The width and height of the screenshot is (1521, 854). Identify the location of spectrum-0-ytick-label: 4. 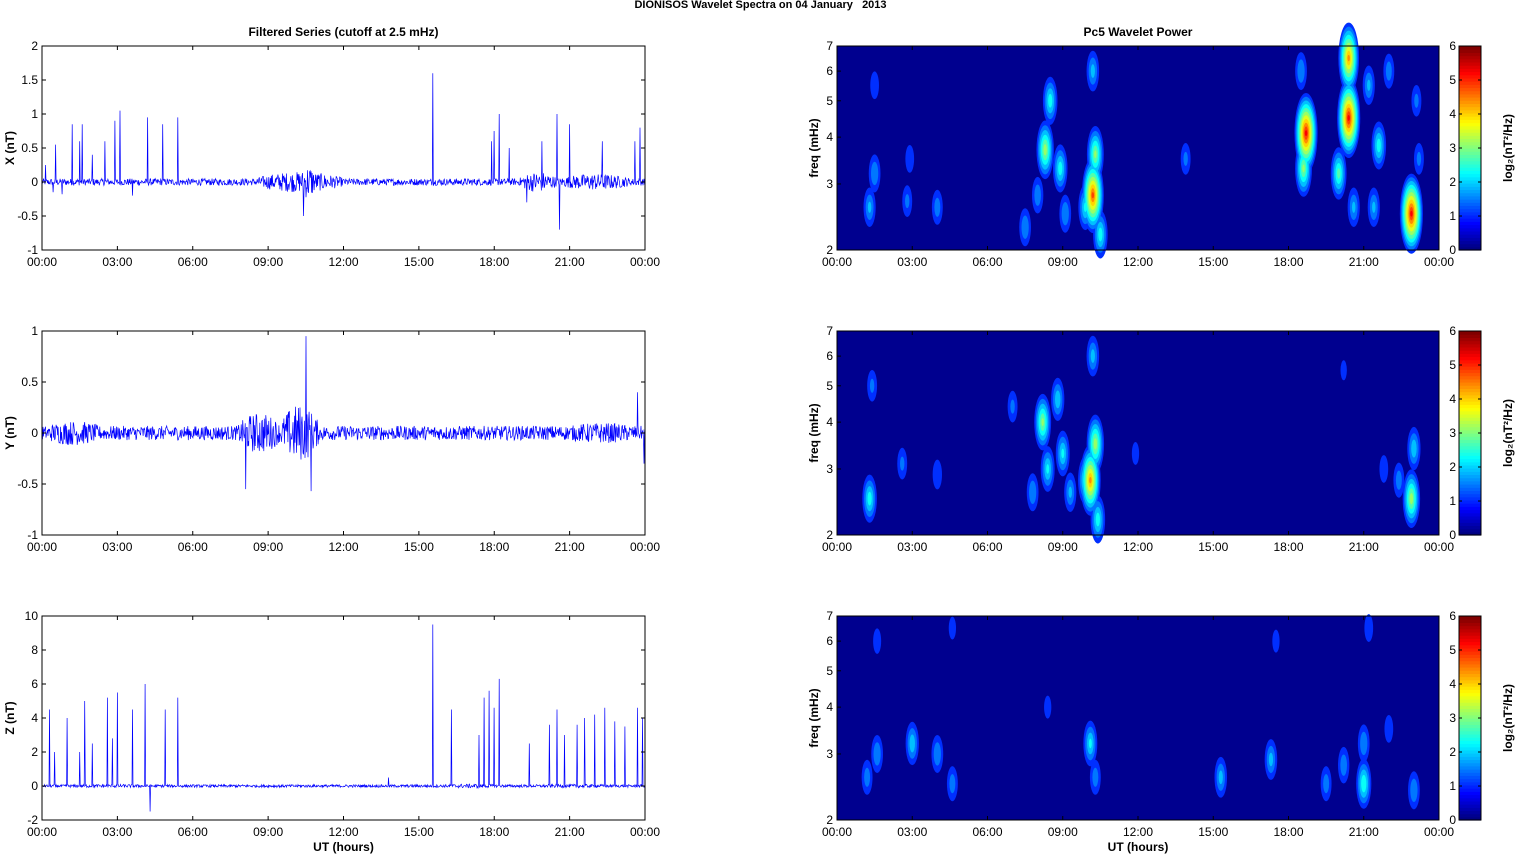
(829, 137).